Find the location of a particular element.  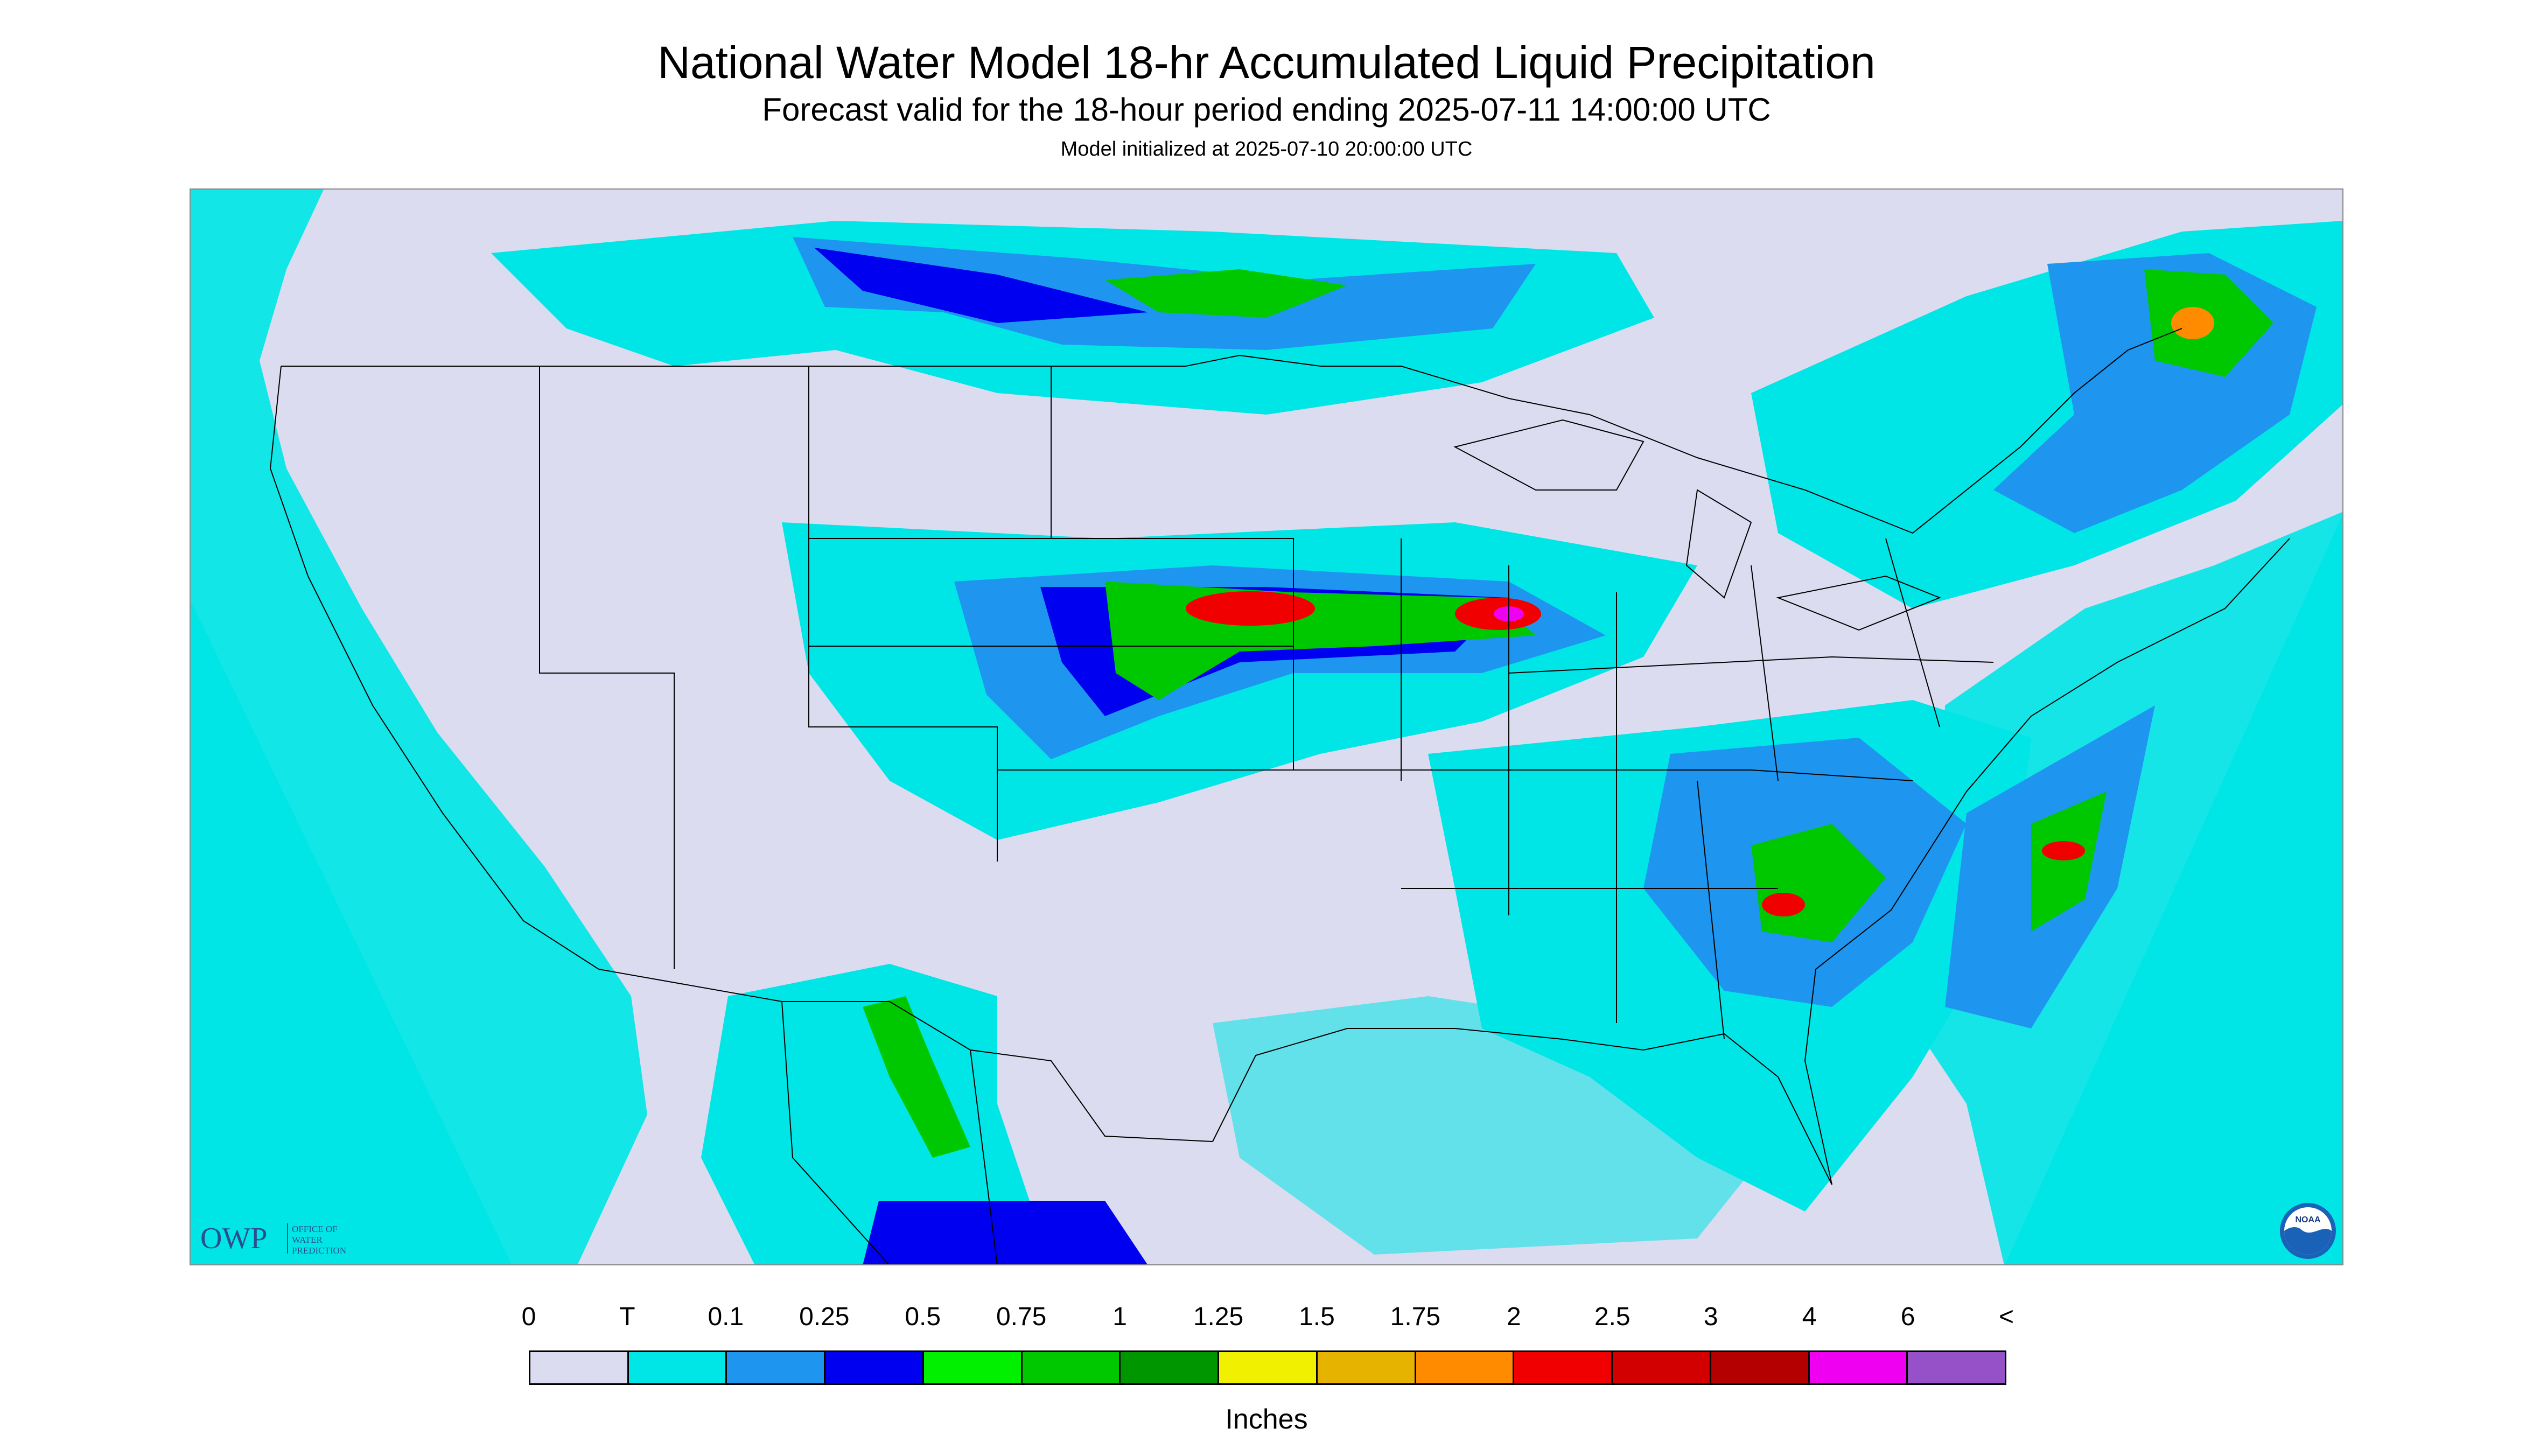

pacific-ocean-trace is located at coordinates (418, 726).